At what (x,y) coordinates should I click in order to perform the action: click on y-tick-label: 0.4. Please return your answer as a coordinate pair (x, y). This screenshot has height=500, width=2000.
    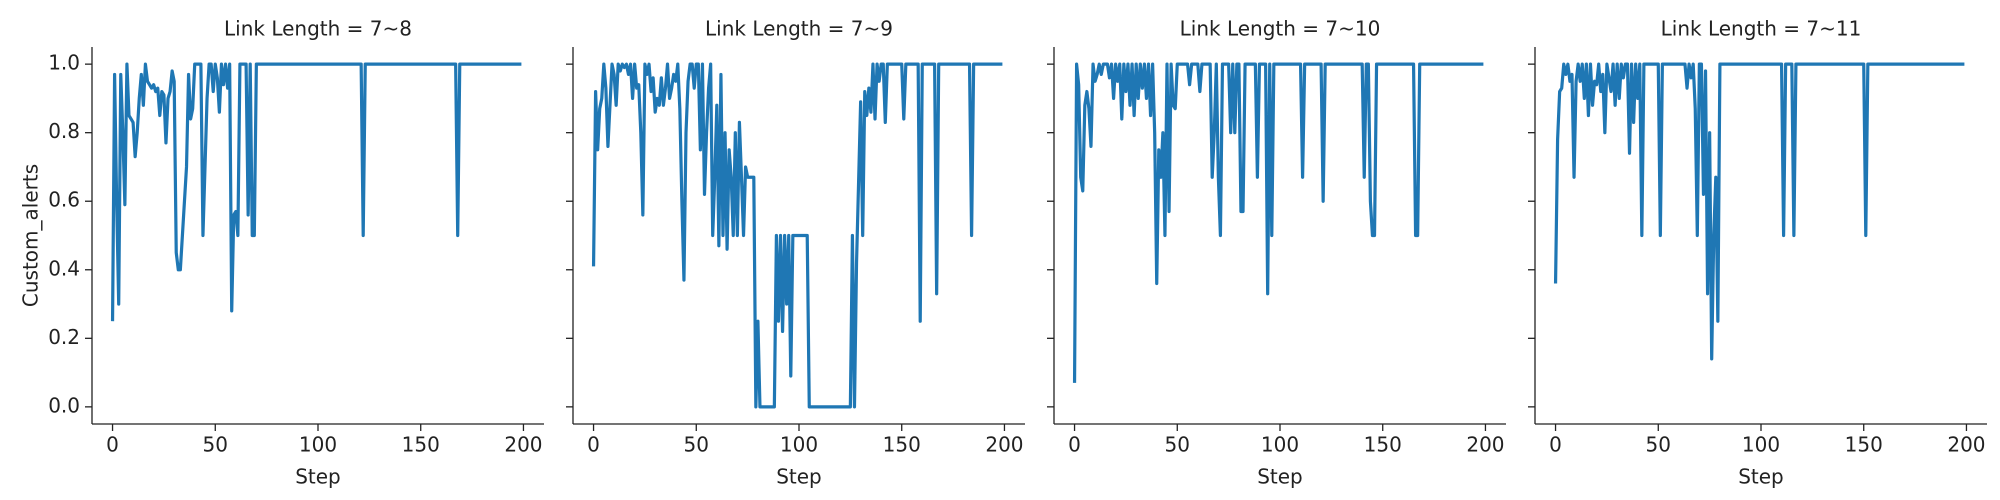
    Looking at the image, I should click on (64, 268).